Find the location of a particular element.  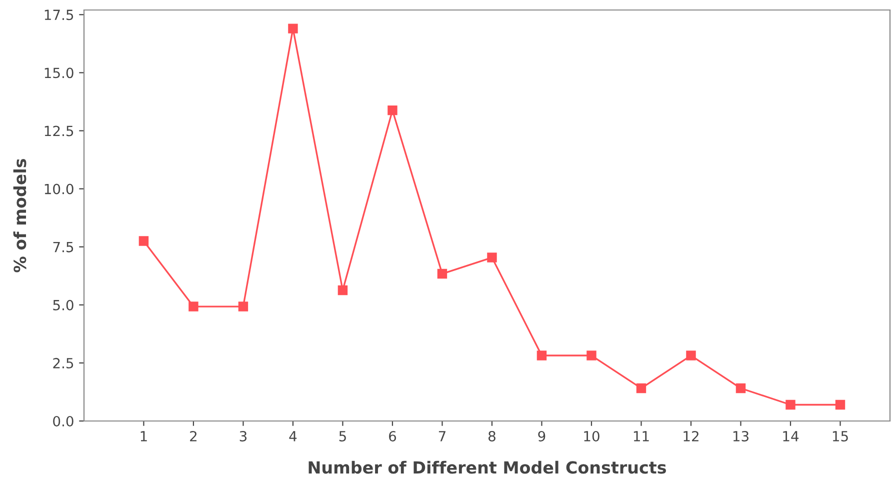

x-tick-label: 4 is located at coordinates (293, 436).